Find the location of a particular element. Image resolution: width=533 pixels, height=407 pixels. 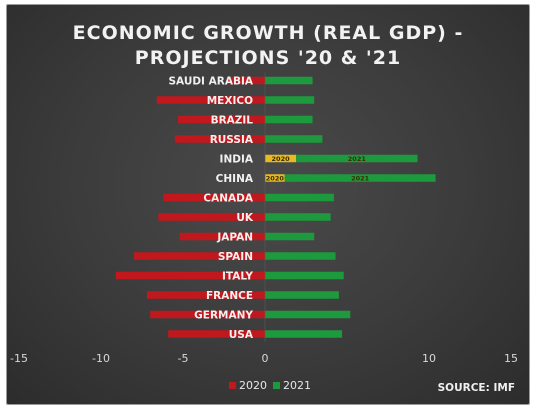

category-label-germany: GERMANY is located at coordinates (223, 316).